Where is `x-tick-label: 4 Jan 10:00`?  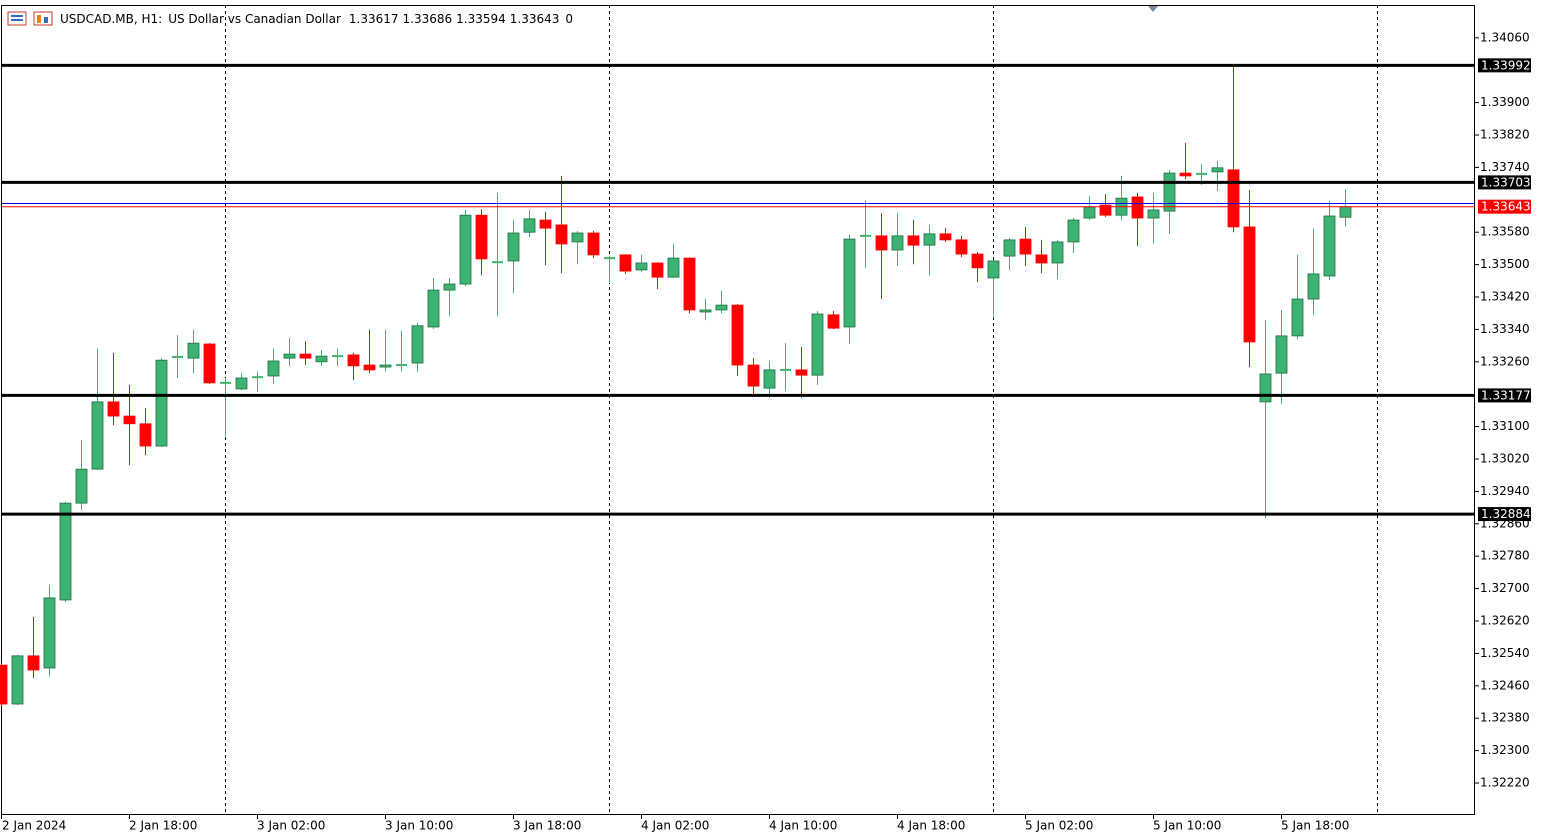
x-tick-label: 4 Jan 10:00 is located at coordinates (803, 826).